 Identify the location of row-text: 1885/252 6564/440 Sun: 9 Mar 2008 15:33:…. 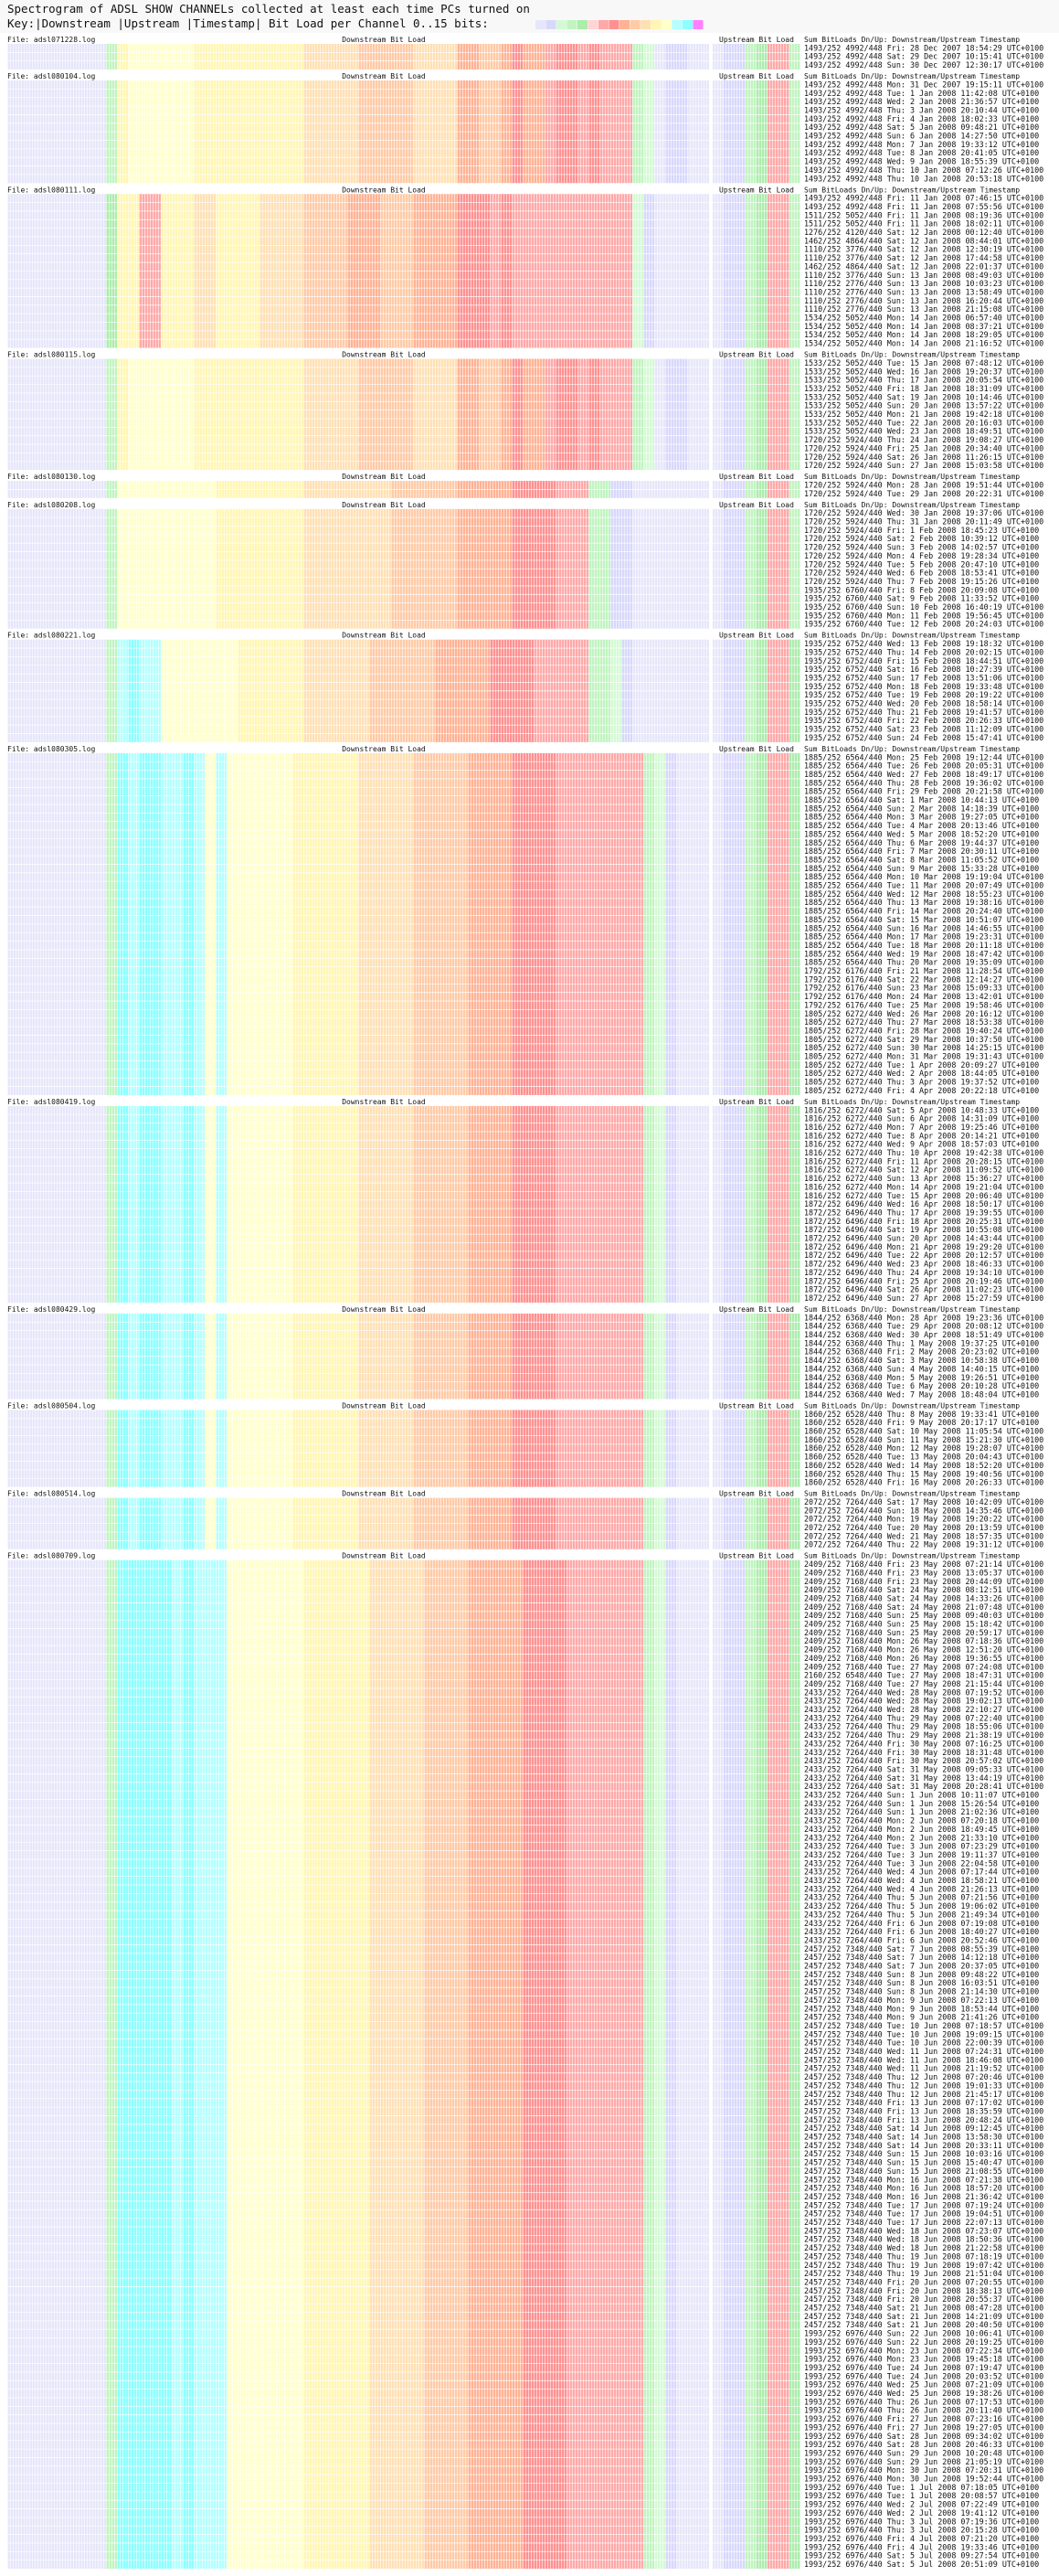
(922, 868).